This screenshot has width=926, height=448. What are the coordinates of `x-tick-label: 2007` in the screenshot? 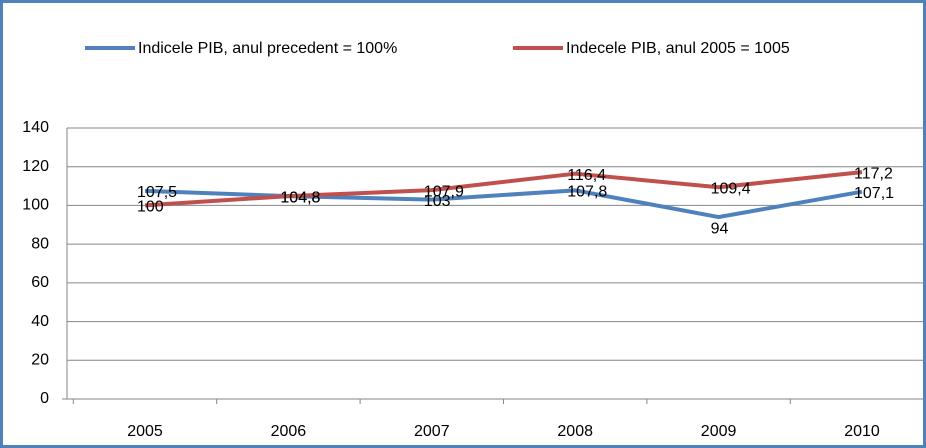 It's located at (432, 431).